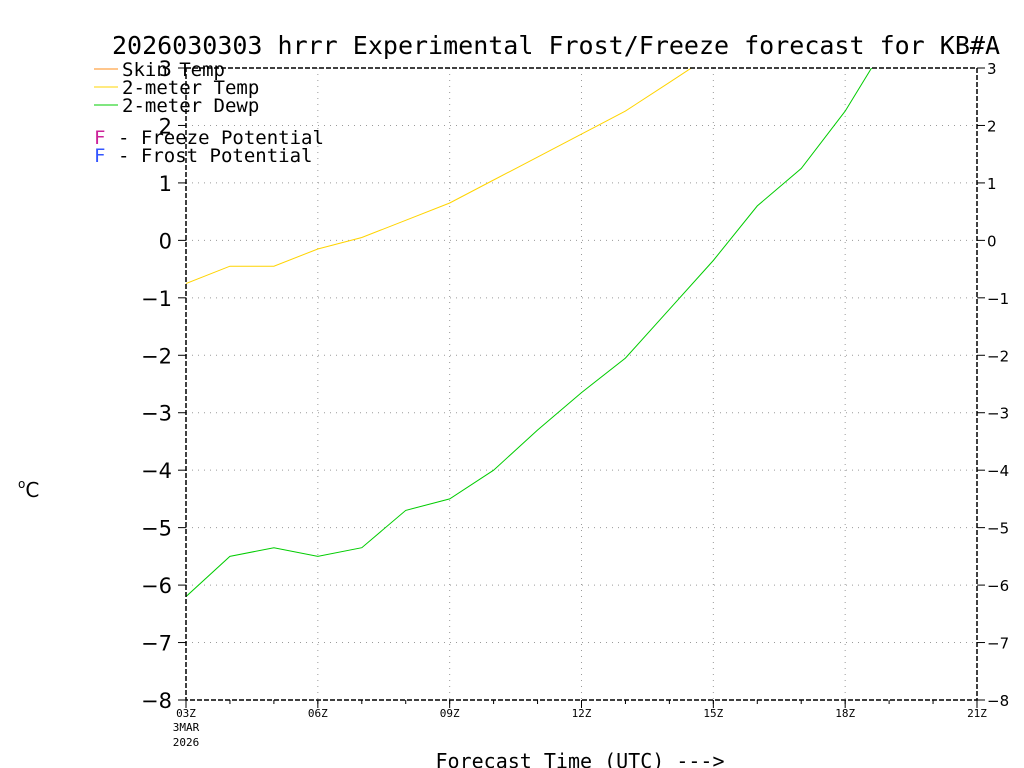 This screenshot has height=768, width=1024. What do you see at coordinates (998, 414) in the screenshot?
I see `y-tick-label-right: −3` at bounding box center [998, 414].